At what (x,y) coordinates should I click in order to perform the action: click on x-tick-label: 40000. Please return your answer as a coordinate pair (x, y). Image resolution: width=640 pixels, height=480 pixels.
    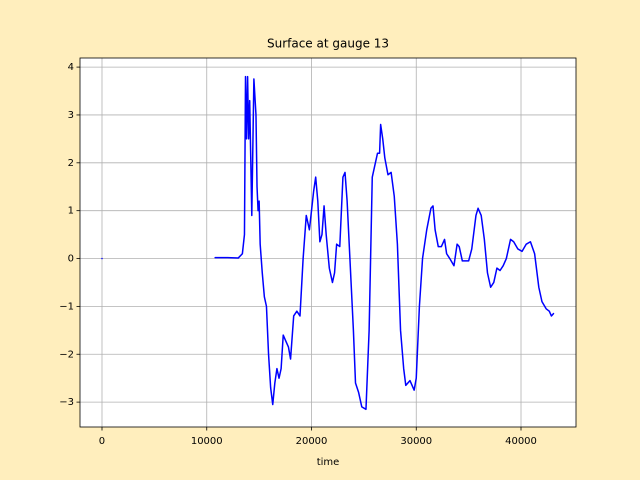
    Looking at the image, I should click on (521, 441).